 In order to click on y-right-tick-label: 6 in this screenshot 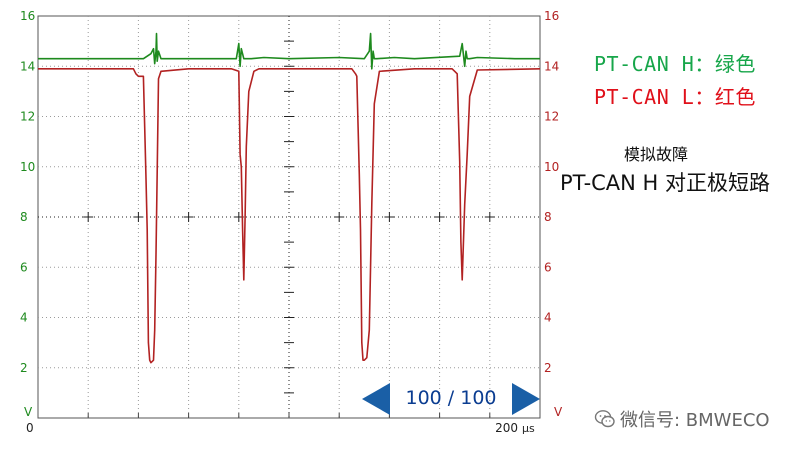, I will do `click(548, 267)`.